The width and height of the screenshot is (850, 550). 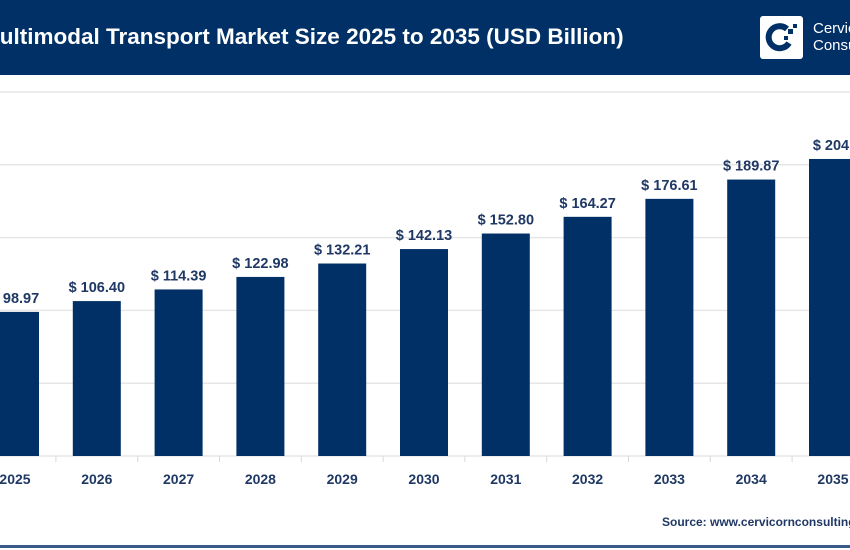 What do you see at coordinates (96, 479) in the screenshot?
I see `x-tick-label: 2026` at bounding box center [96, 479].